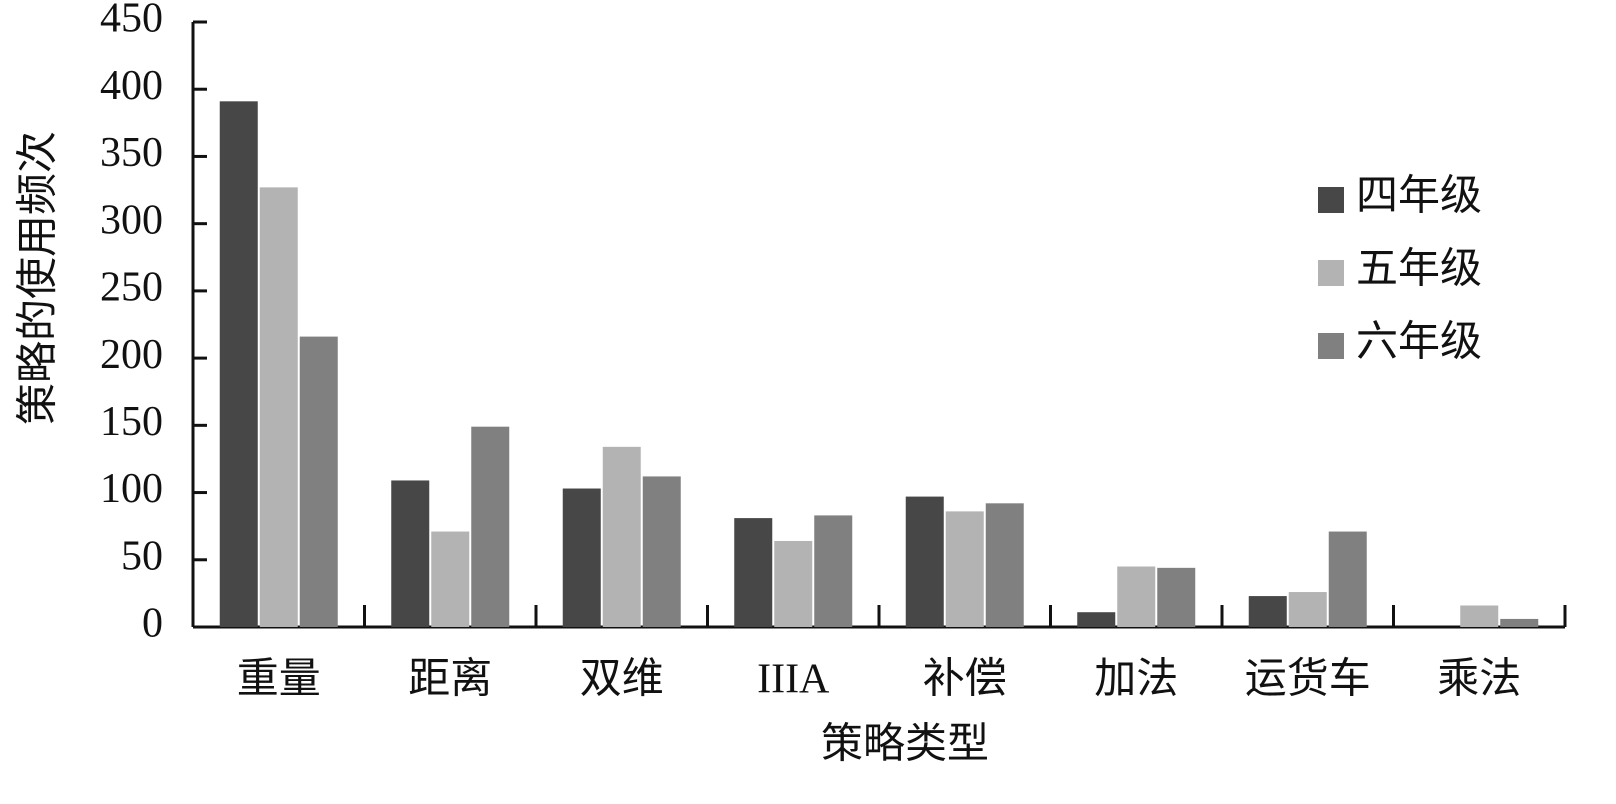  I want to click on x-tick-label: 补偿, so click(965, 680).